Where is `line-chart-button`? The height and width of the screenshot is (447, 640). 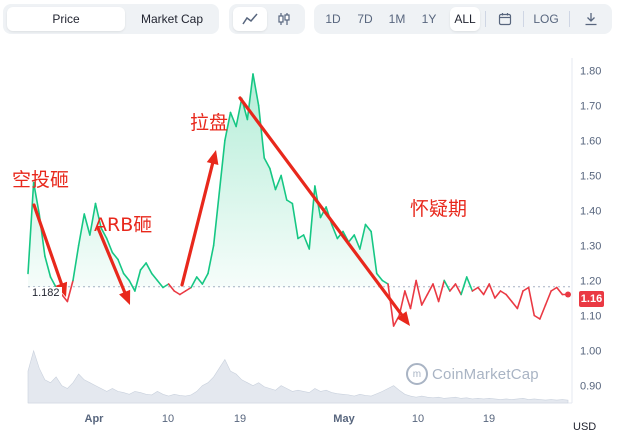
line-chart-button is located at coordinates (250, 19).